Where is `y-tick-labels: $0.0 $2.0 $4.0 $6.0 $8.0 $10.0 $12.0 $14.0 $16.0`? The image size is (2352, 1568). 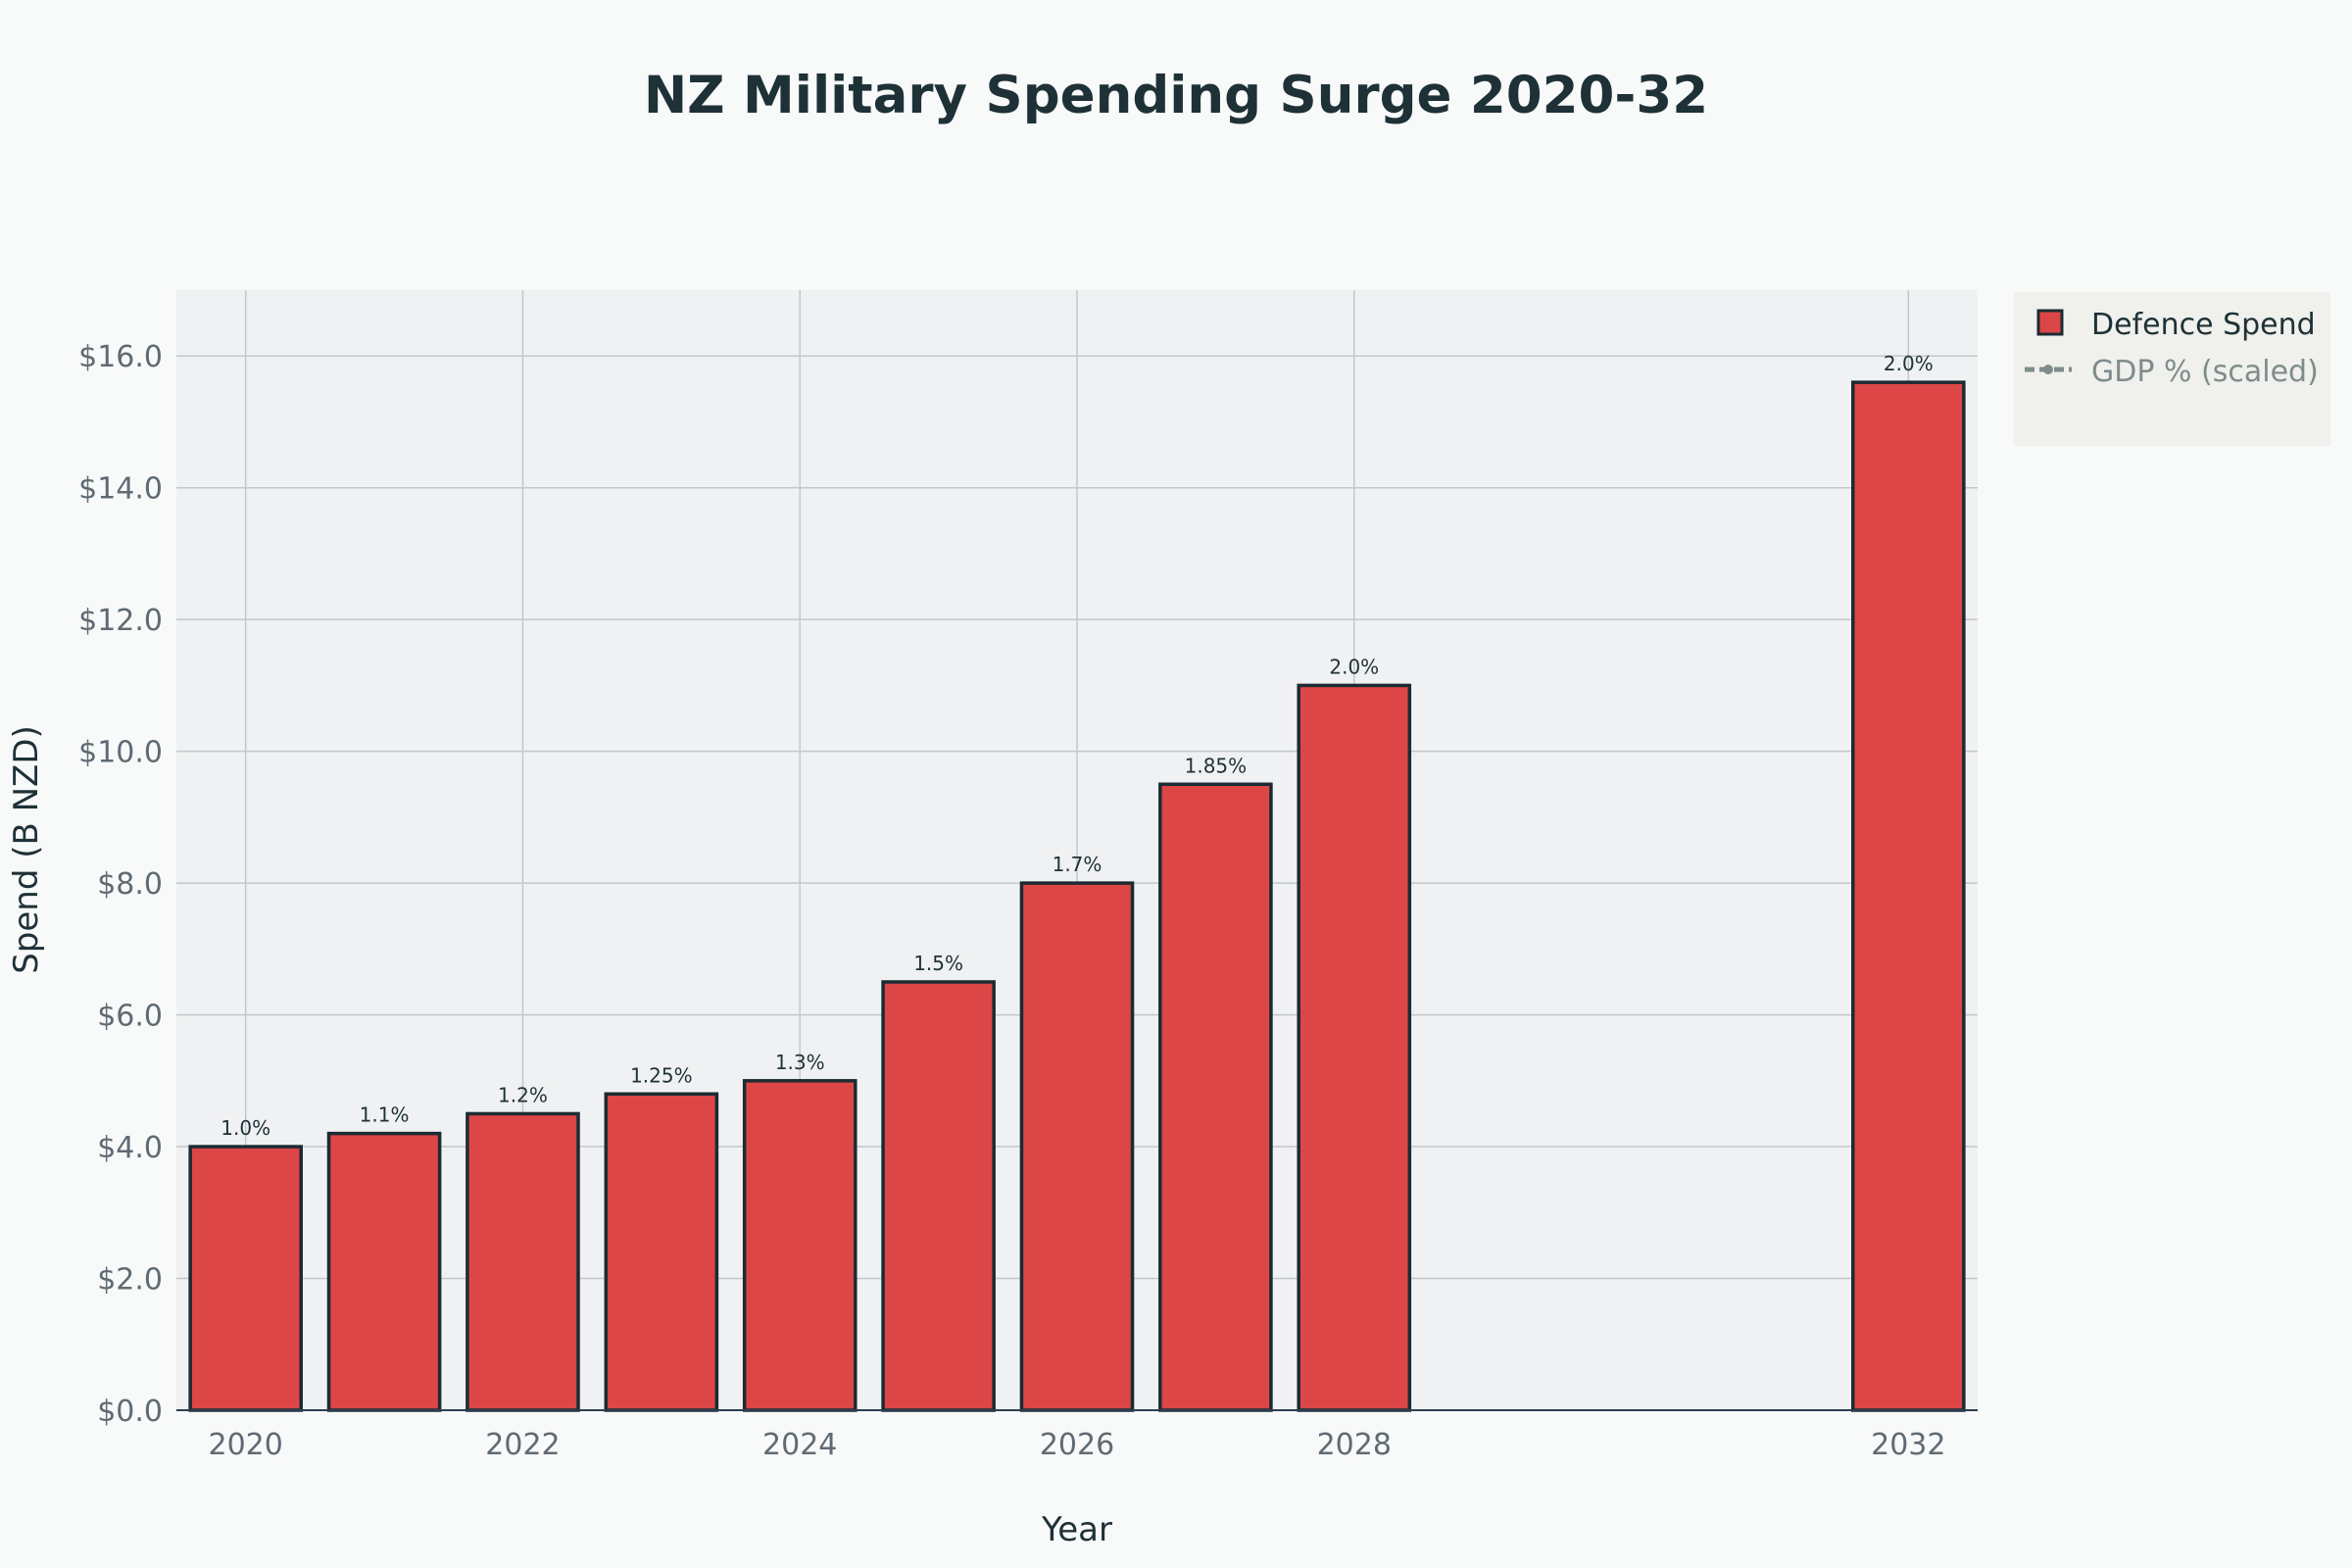
y-tick-labels: $0.0 $2.0 $4.0 $6.0 $8.0 $10.0 $12.0 $14.0 $16.0 is located at coordinates (120, 884).